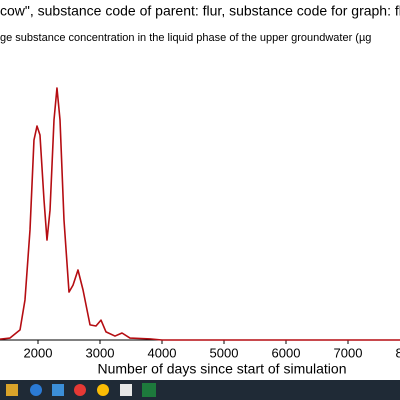 This screenshot has height=400, width=400. I want to click on x-tick-label: 8000, so click(398, 352).